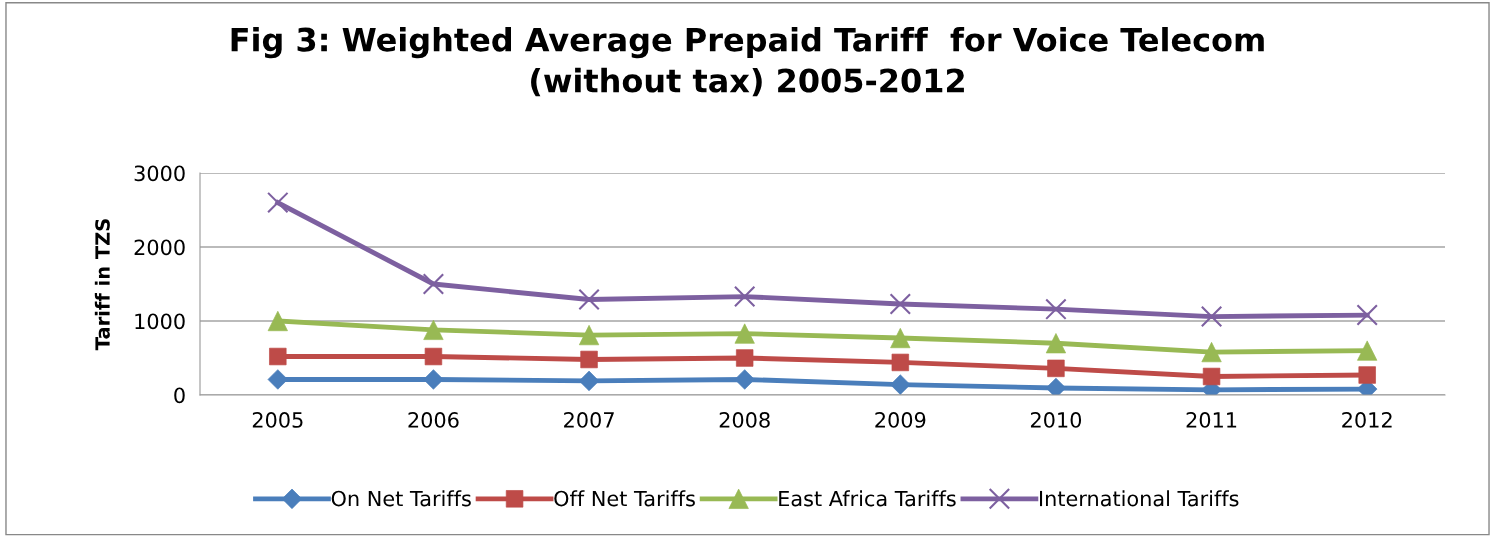 The width and height of the screenshot is (1495, 540). I want to click on x-tick-label: 2010, so click(1056, 420).